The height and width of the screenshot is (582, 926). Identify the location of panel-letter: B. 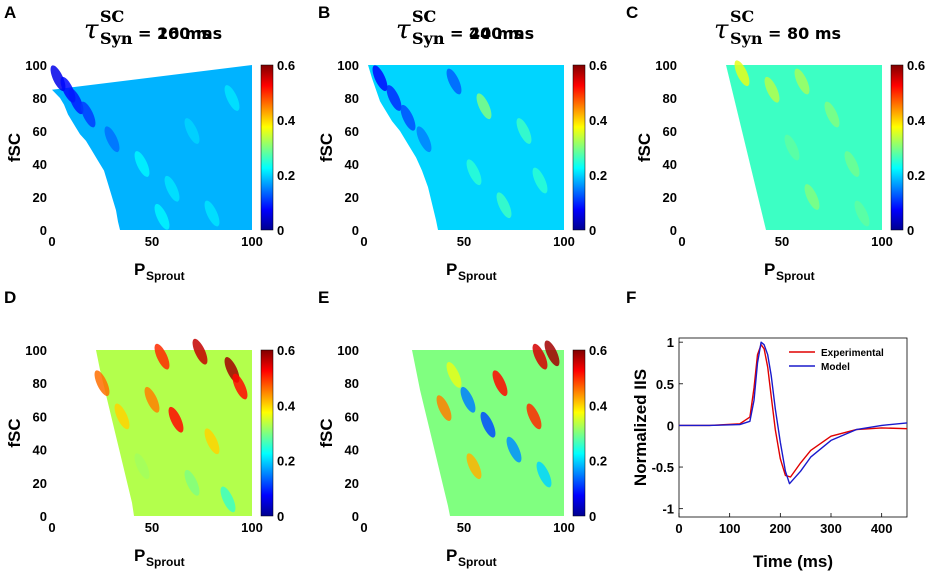
(324, 12).